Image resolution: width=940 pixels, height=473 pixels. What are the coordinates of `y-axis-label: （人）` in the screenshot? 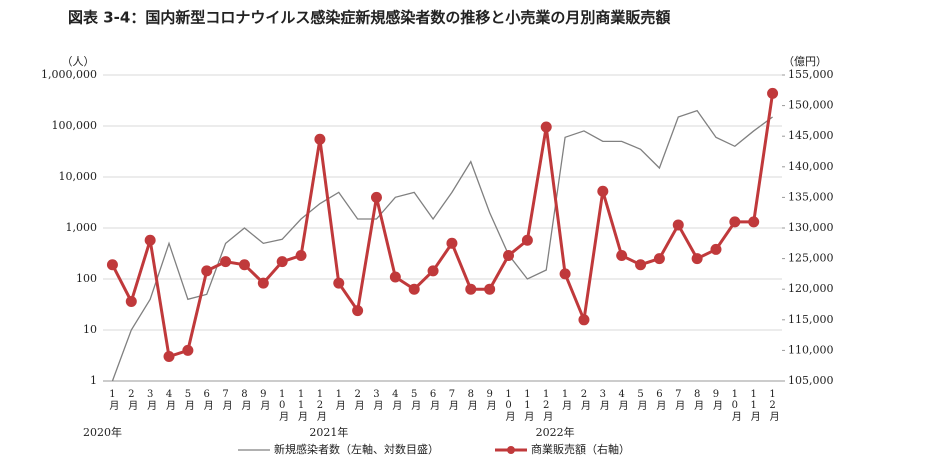 It's located at (78, 61).